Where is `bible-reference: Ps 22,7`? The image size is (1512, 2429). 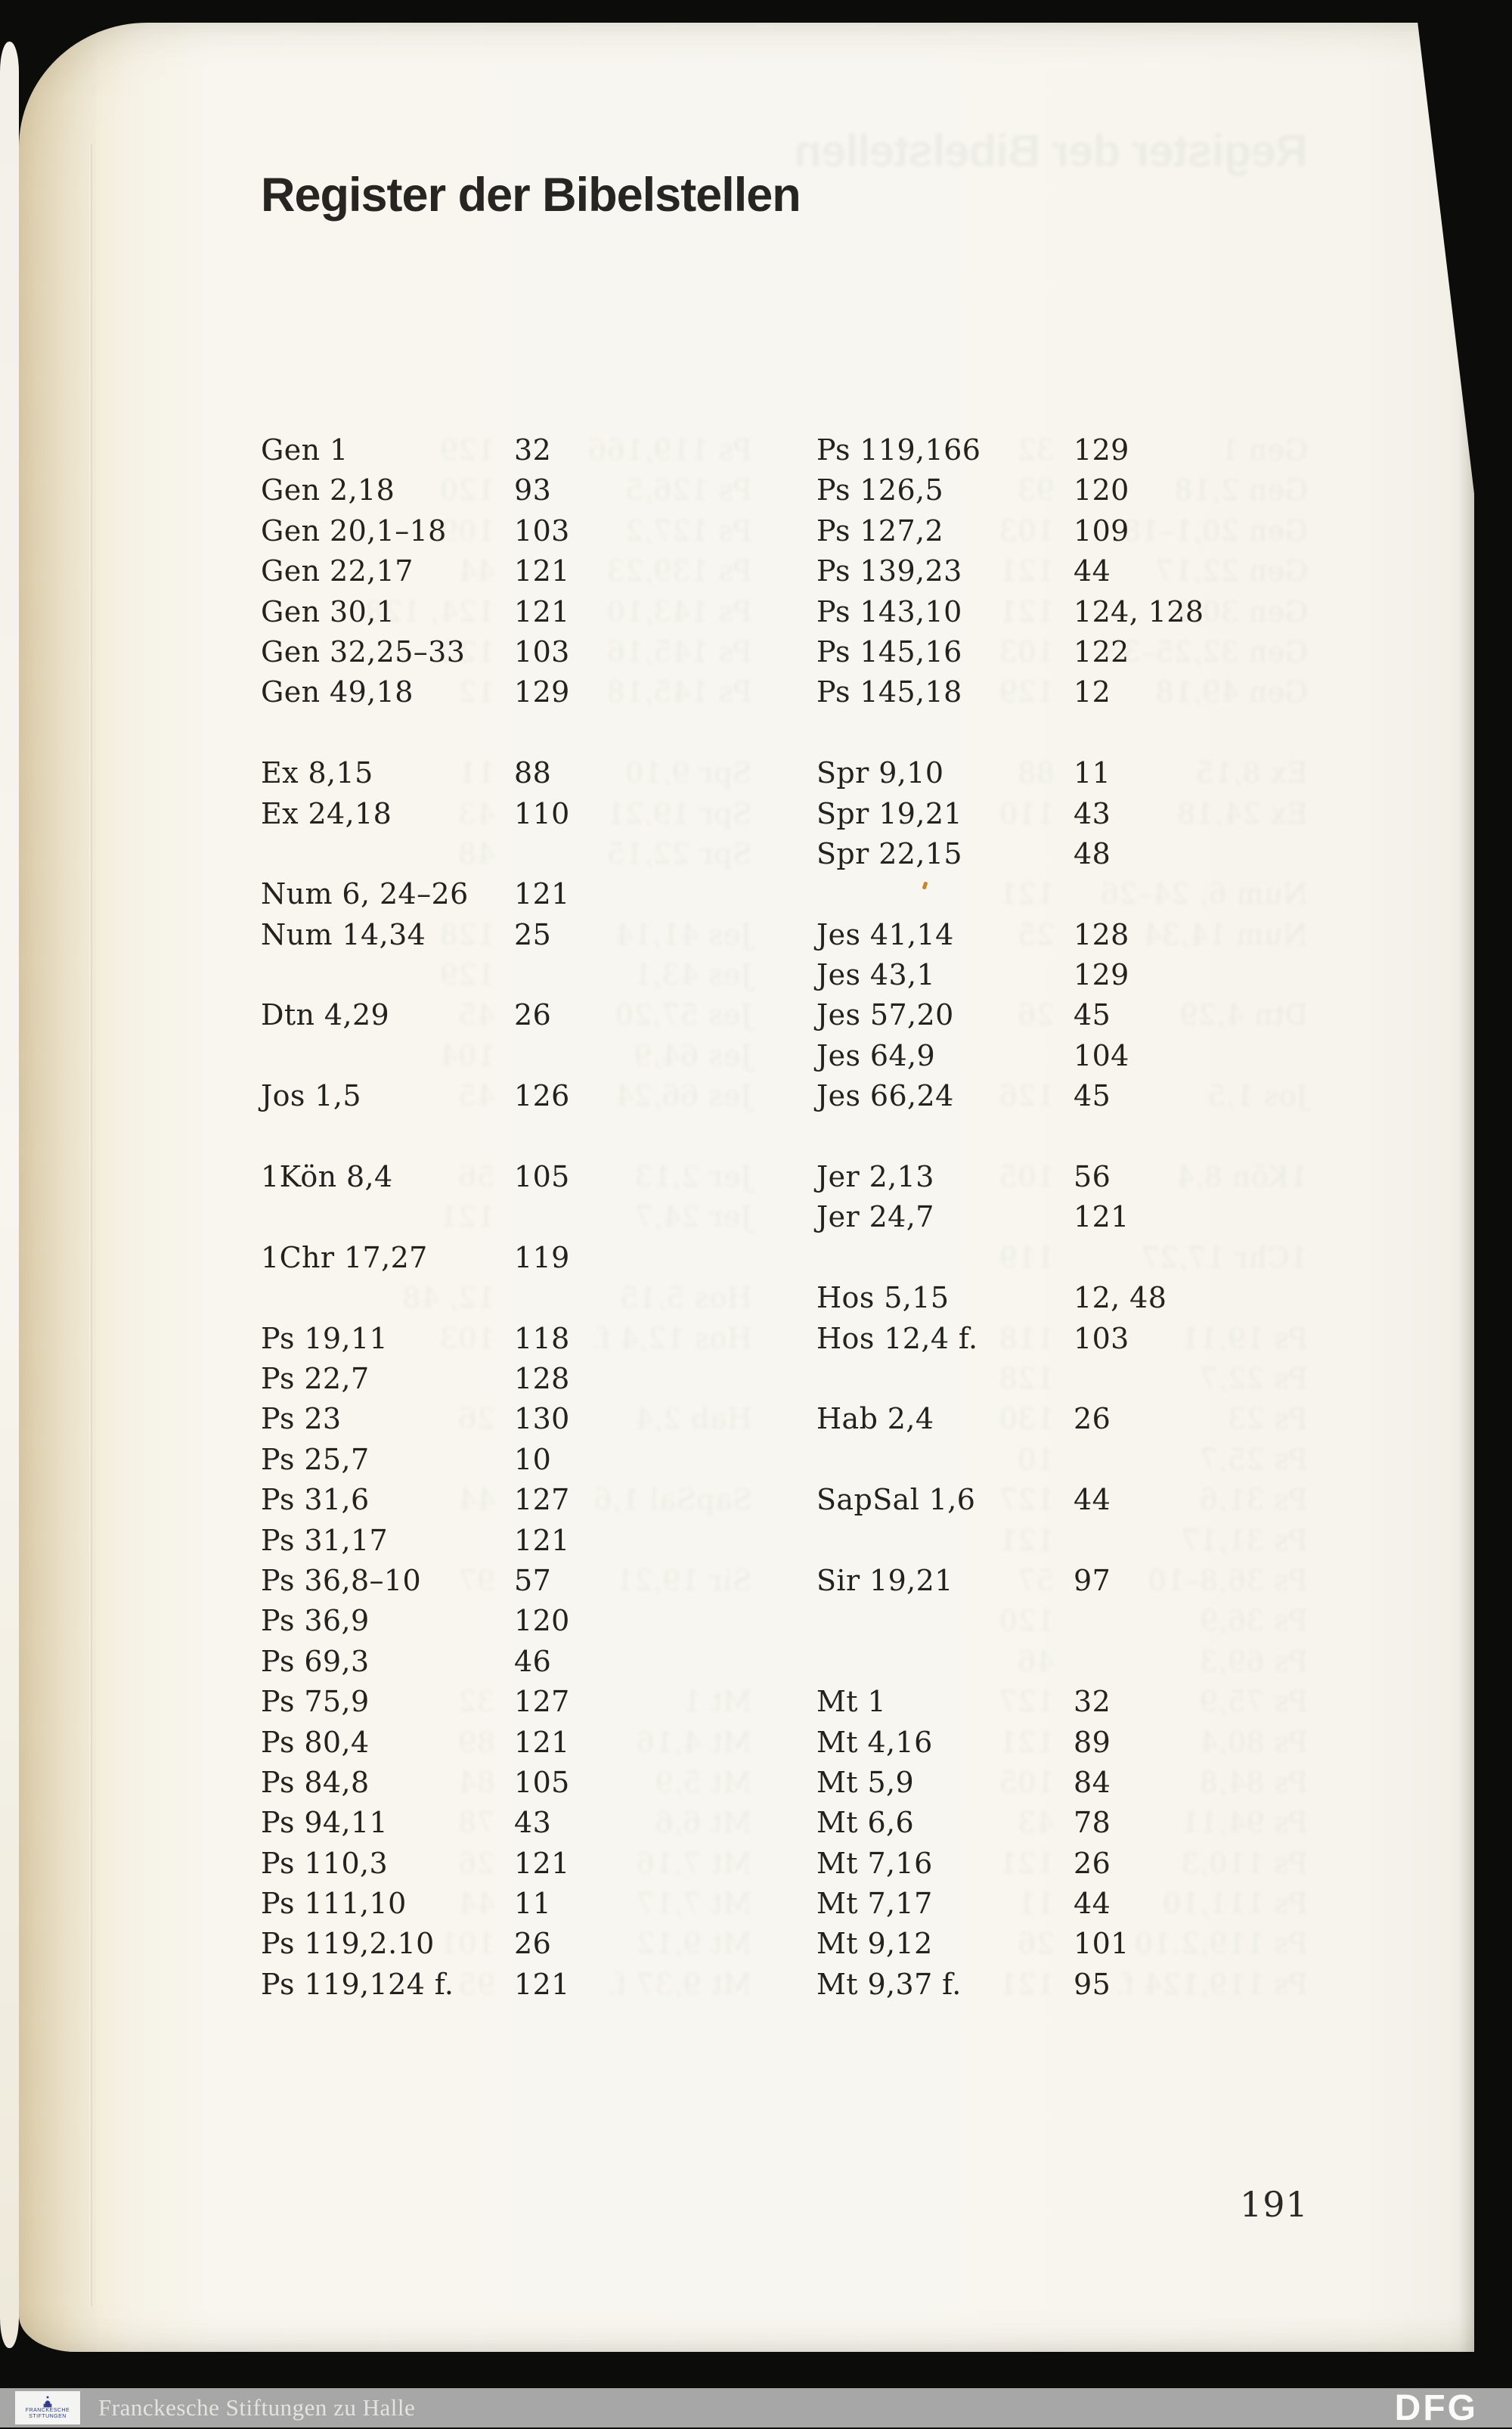 bible-reference: Ps 22,7 is located at coordinates (315, 1378).